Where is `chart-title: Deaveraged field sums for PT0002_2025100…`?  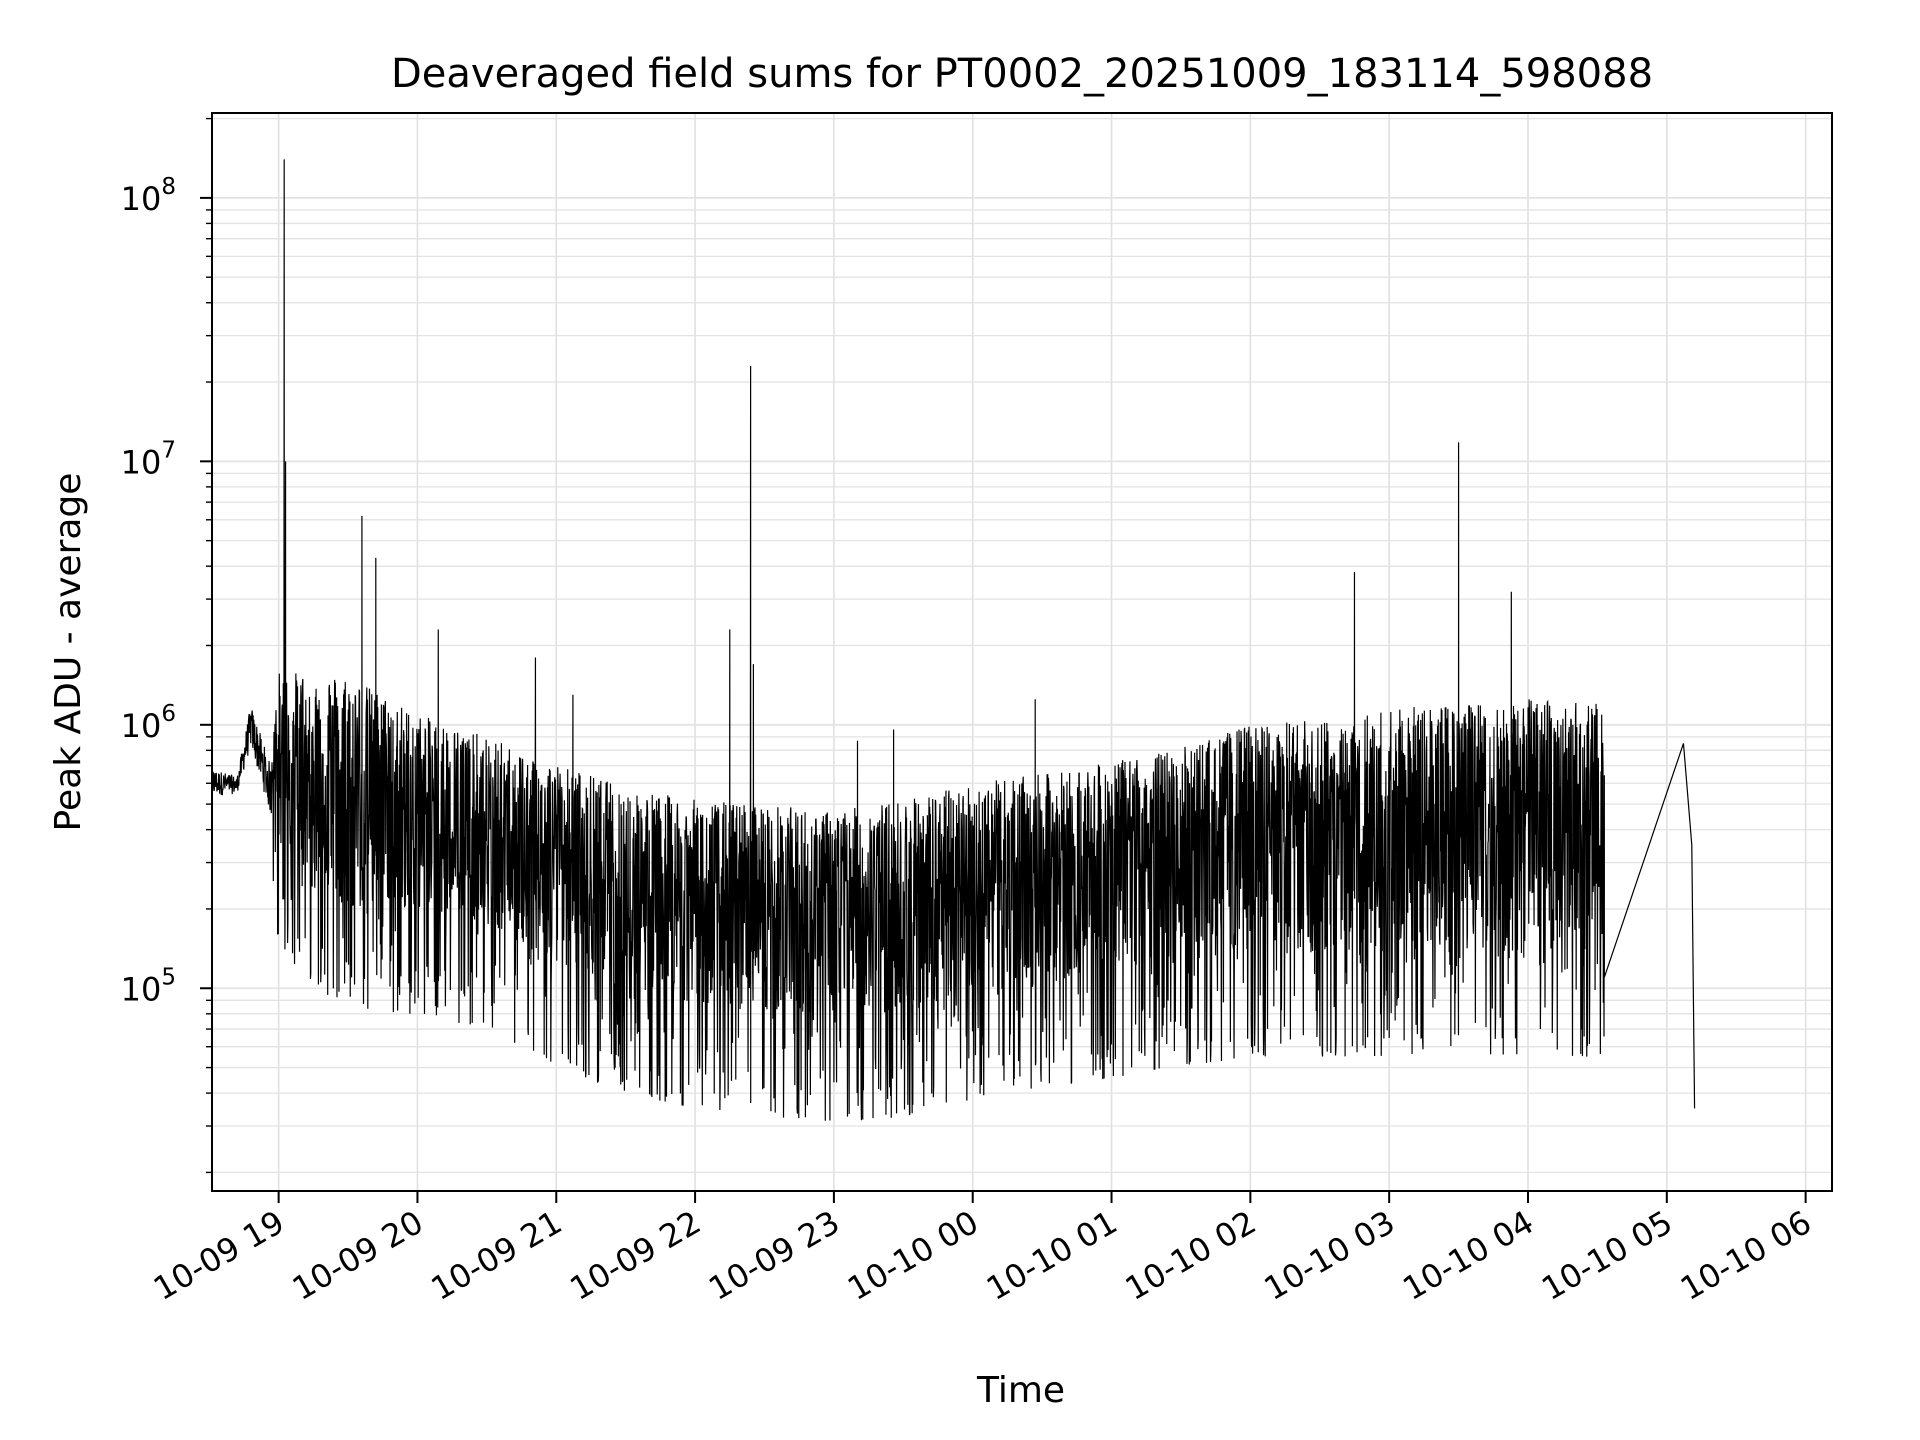
chart-title: Deaveraged field sums for PT0002_2025100… is located at coordinates (1022, 74).